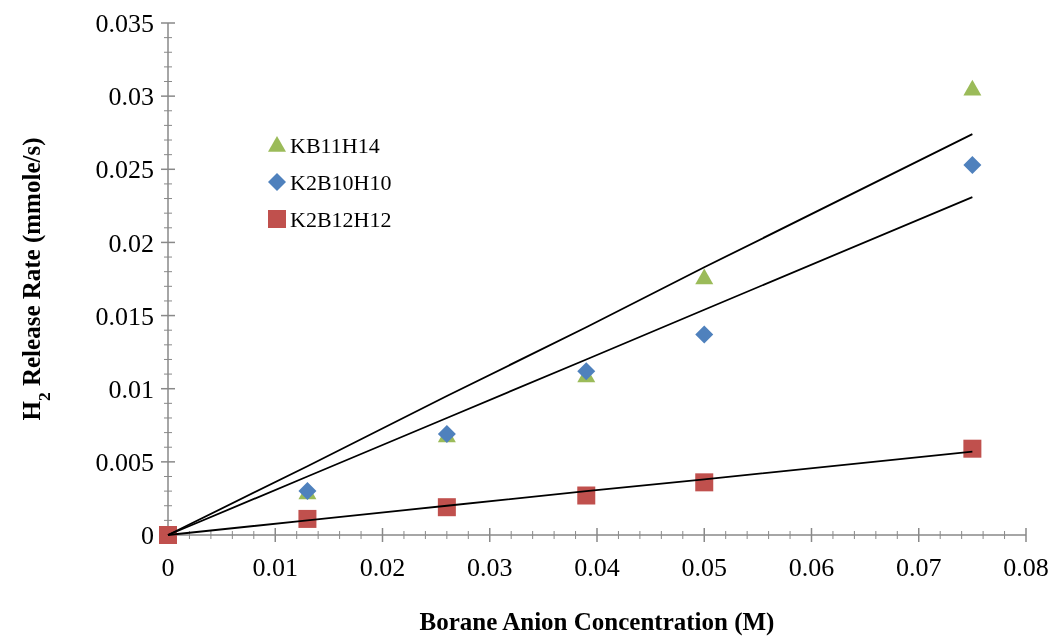 The image size is (1060, 643). Describe the element at coordinates (341, 219) in the screenshot. I see `legend-label: K2B12H12` at that location.